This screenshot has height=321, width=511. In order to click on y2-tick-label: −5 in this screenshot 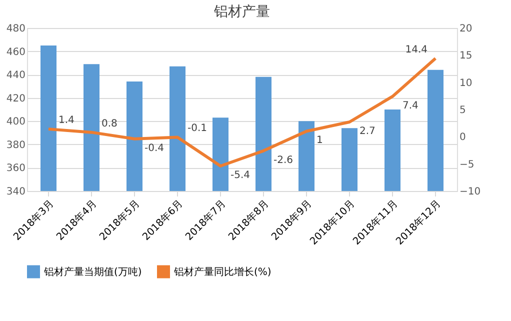, I will do `click(467, 164)`.